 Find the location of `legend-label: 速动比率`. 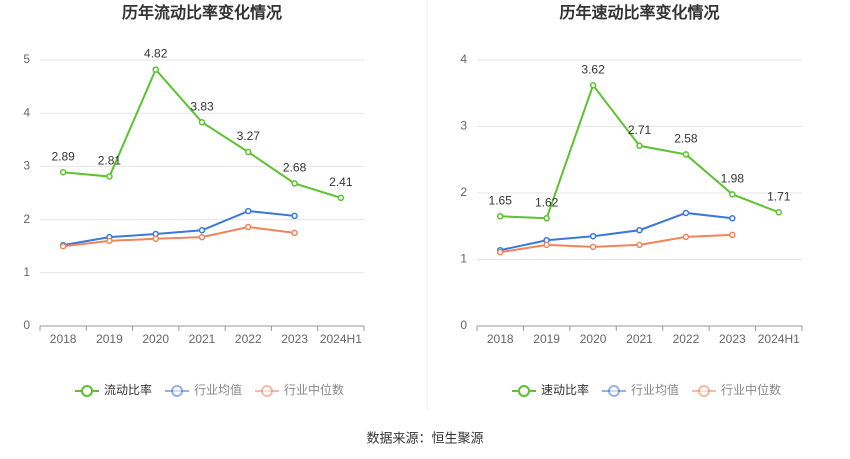

legend-label: 速动比率 is located at coordinates (565, 389).